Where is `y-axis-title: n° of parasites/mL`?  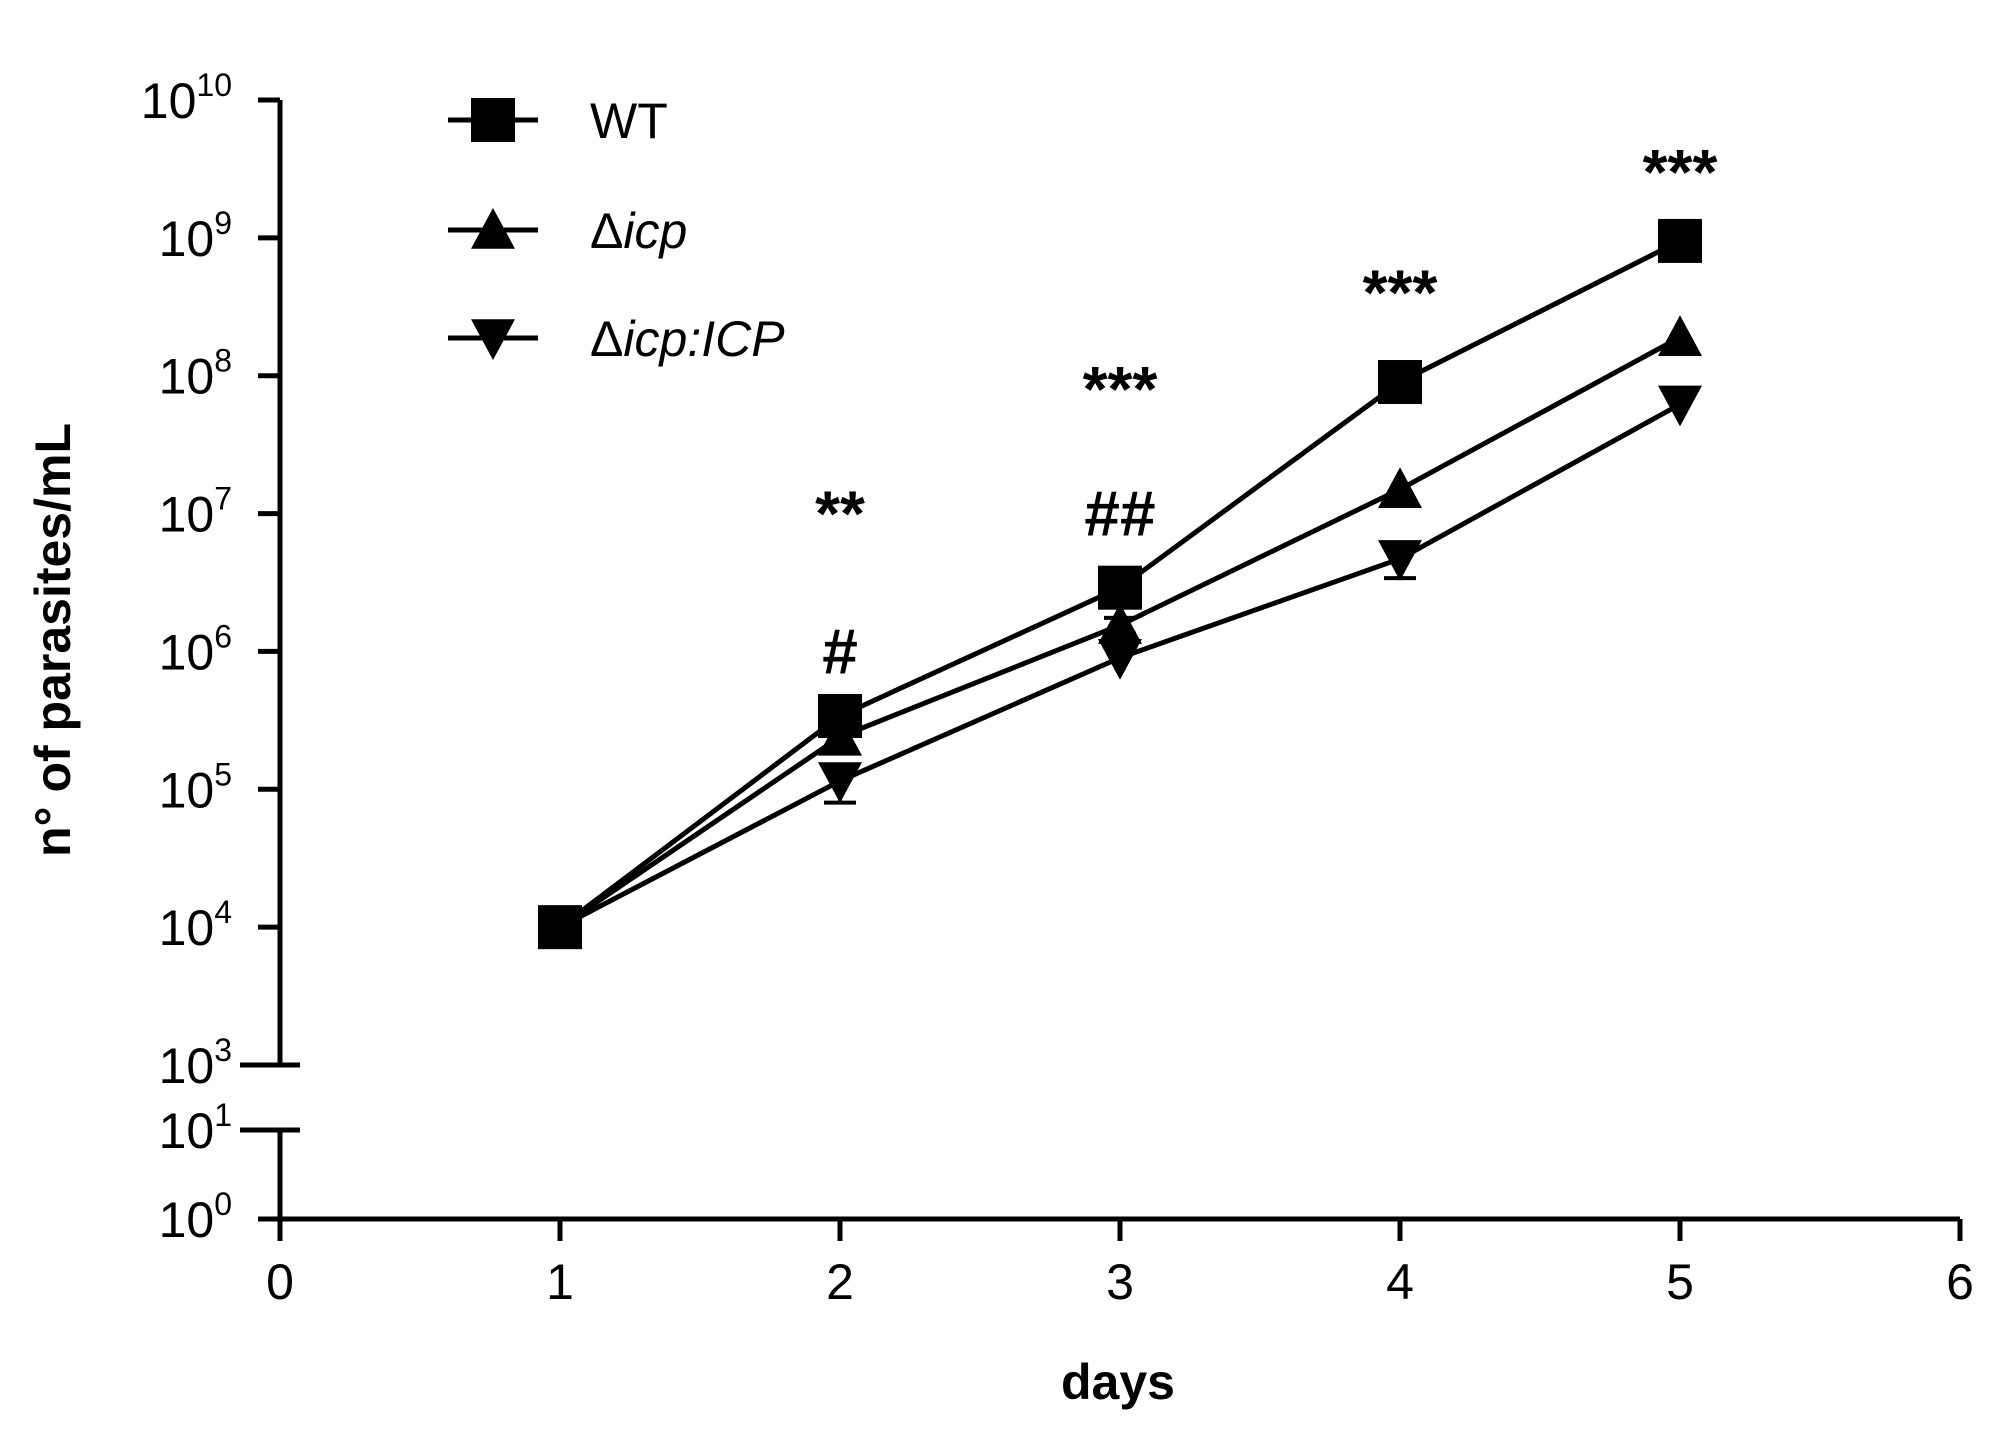 y-axis-title: n° of parasites/mL is located at coordinates (53, 640).